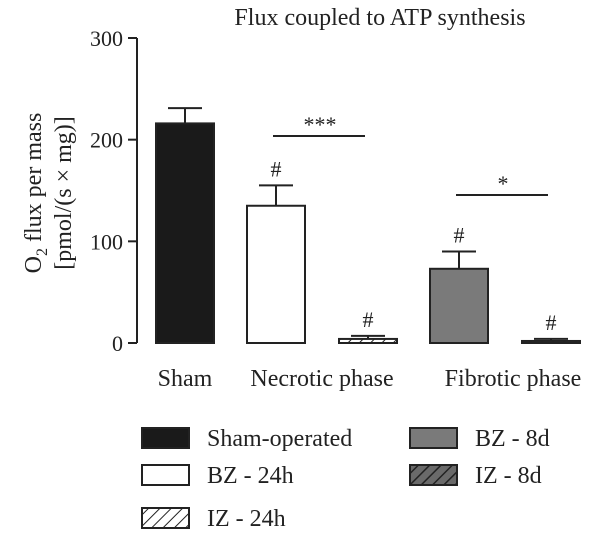 The height and width of the screenshot is (537, 600). What do you see at coordinates (165, 438) in the screenshot?
I see `legend-swatch-sham-operated` at bounding box center [165, 438].